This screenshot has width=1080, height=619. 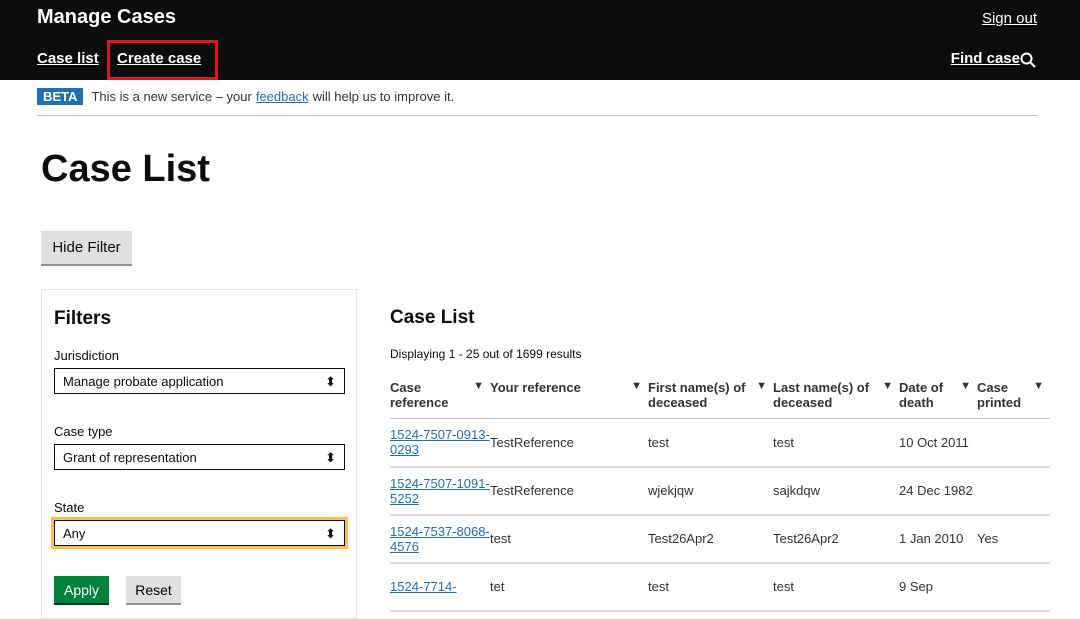 I want to click on cell-value: wjekjqw, so click(x=671, y=490).